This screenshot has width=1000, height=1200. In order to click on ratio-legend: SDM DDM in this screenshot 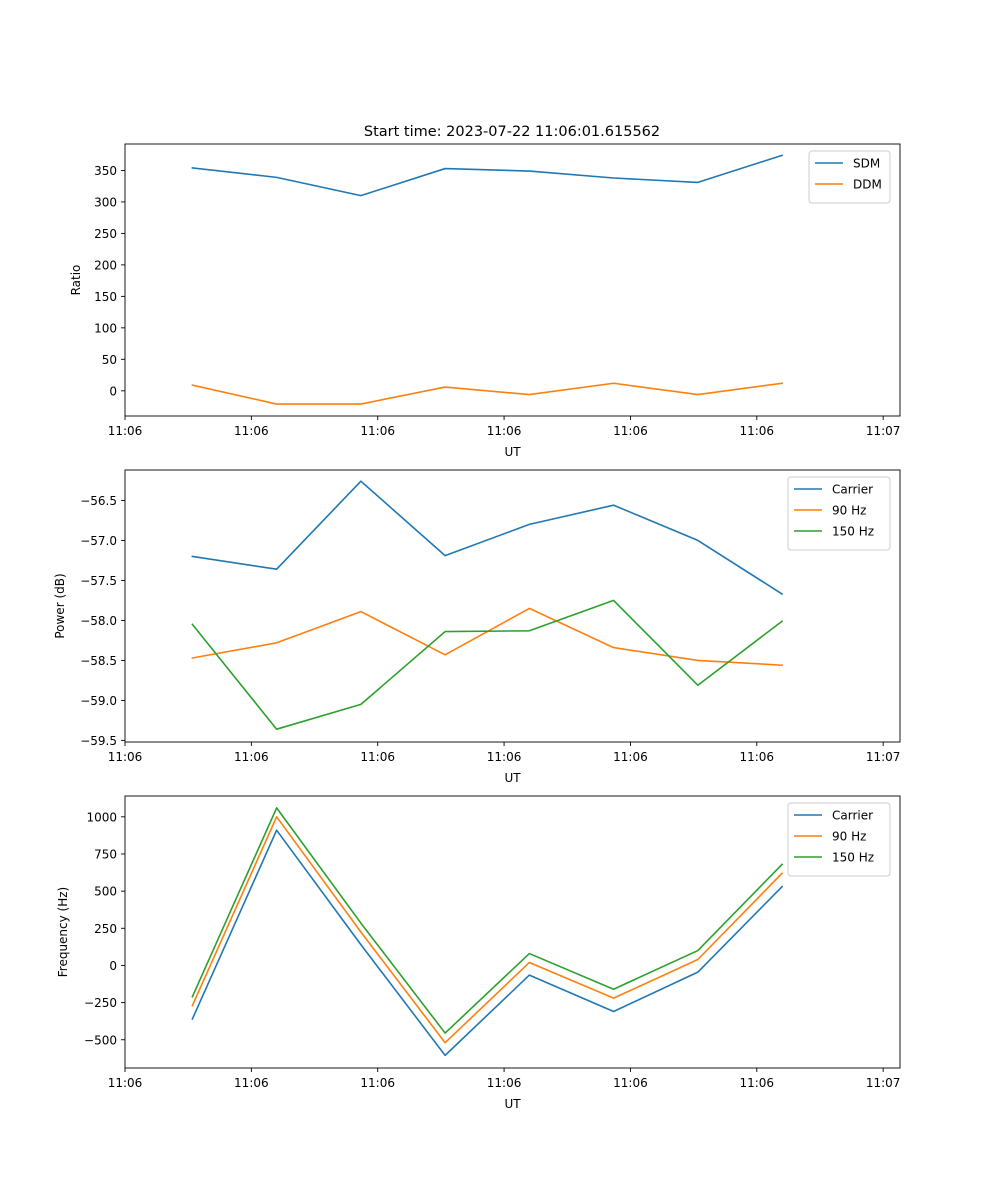, I will do `click(849, 177)`.